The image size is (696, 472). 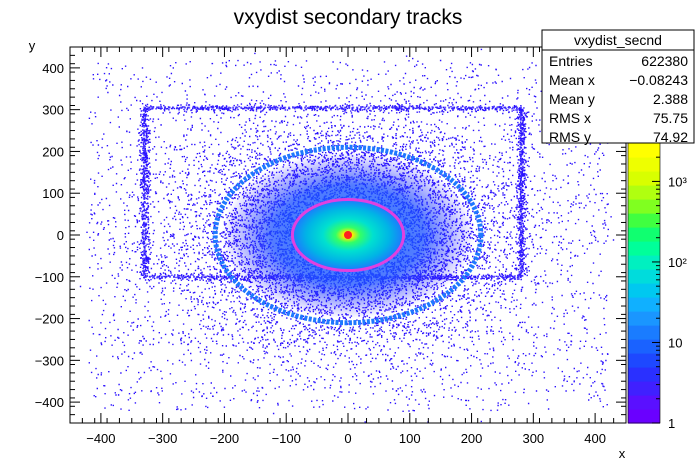 What do you see at coordinates (622, 453) in the screenshot?
I see `x-axis-label: x` at bounding box center [622, 453].